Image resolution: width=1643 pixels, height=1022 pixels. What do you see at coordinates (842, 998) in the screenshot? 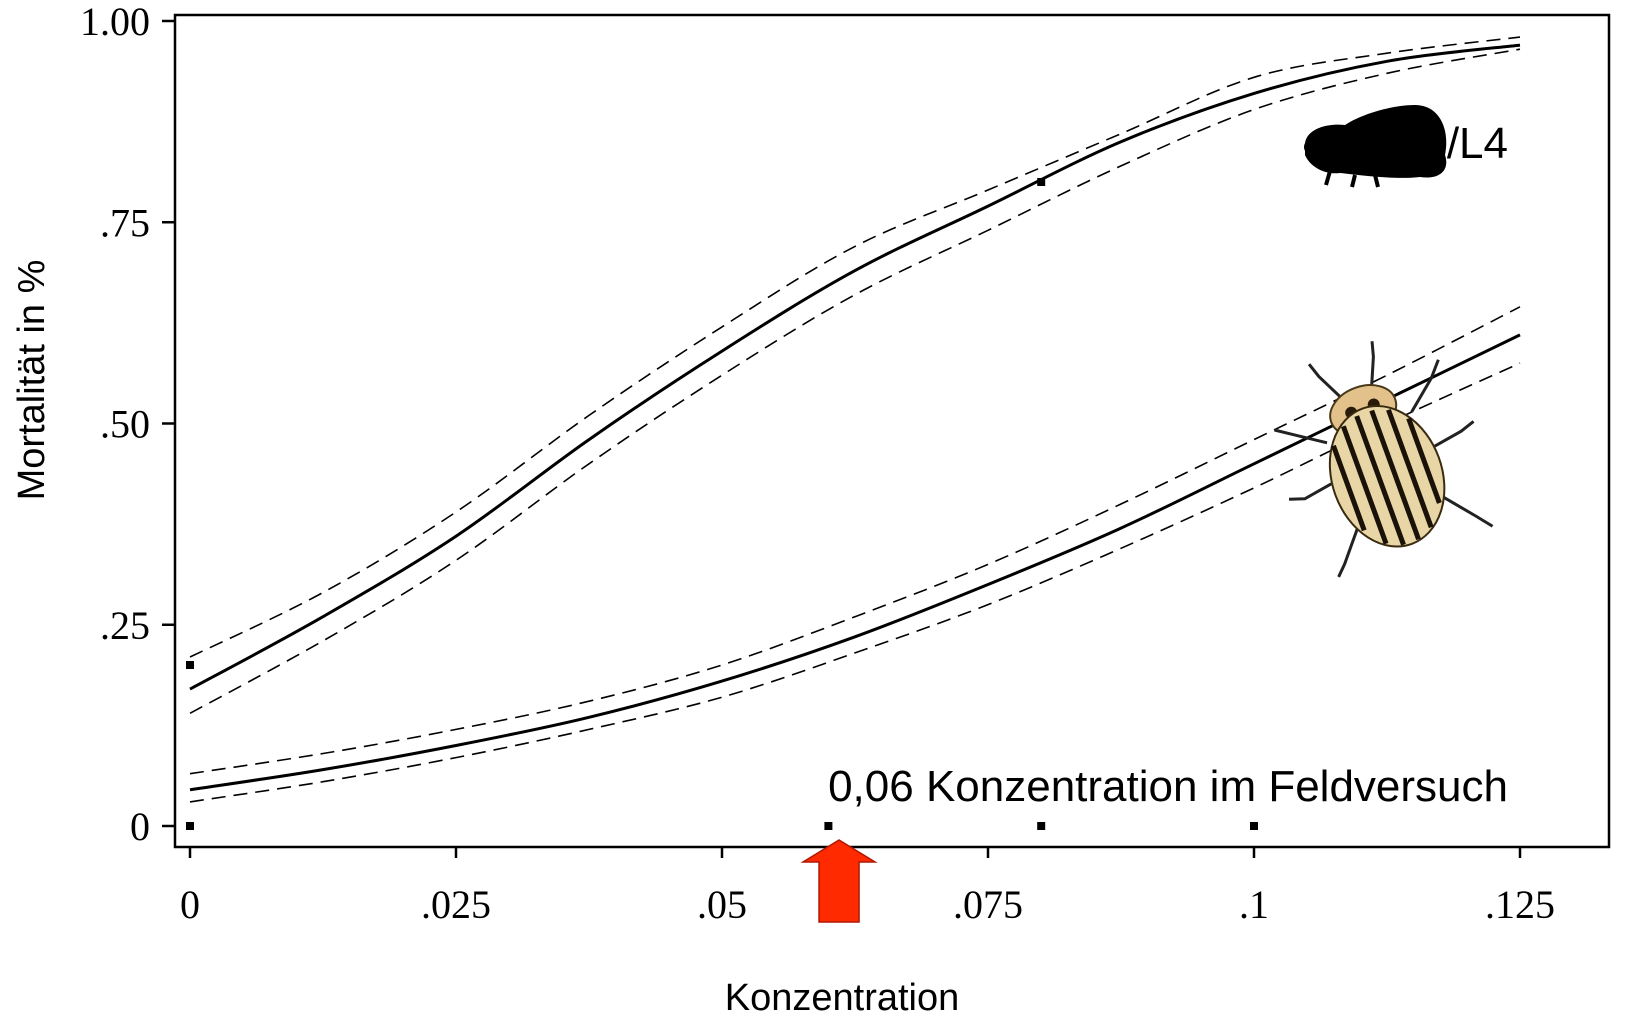
I see `x-axis-title: Konzentration` at bounding box center [842, 998].